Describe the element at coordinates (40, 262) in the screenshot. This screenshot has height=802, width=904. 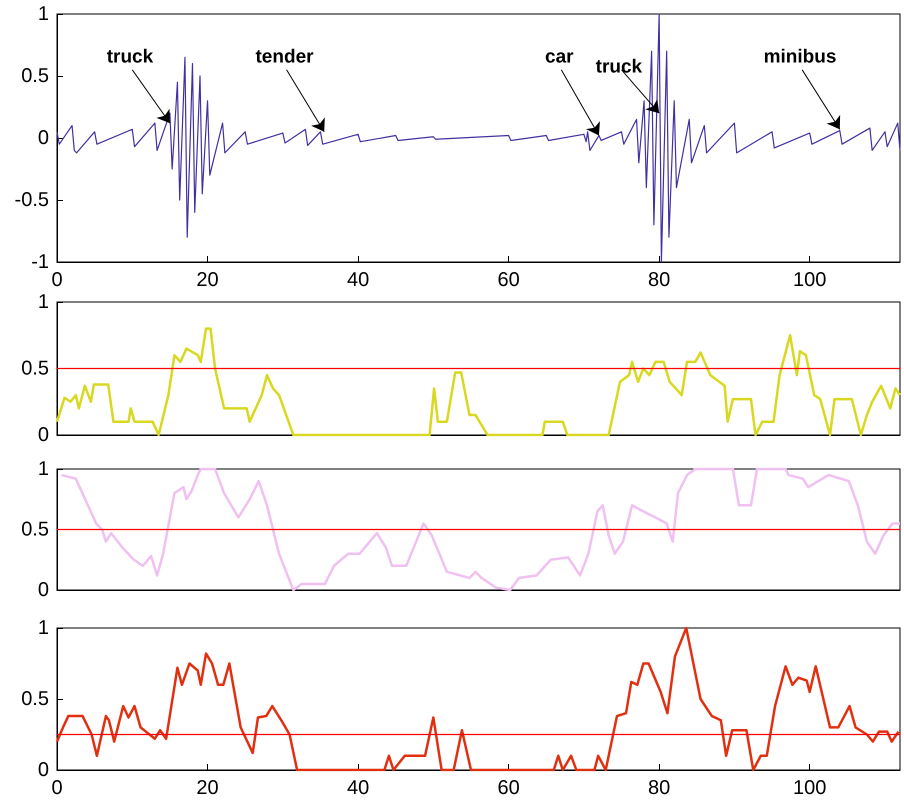
I see `y-tick-label: -1` at that location.